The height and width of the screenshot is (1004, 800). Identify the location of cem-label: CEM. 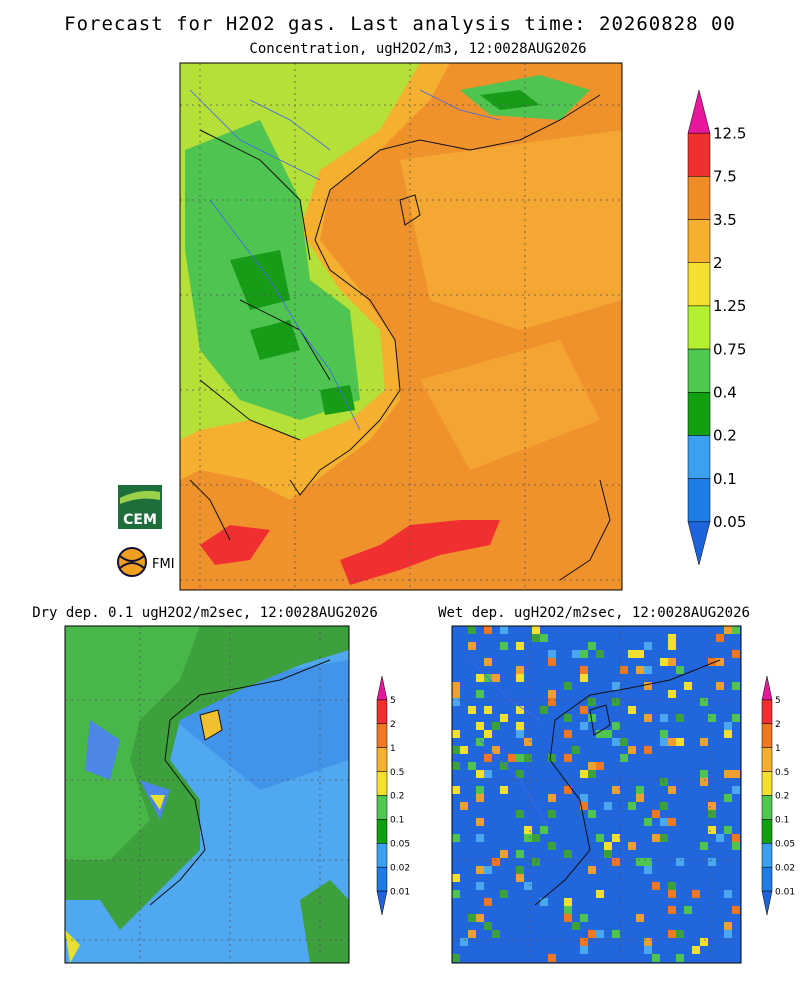
(140, 520).